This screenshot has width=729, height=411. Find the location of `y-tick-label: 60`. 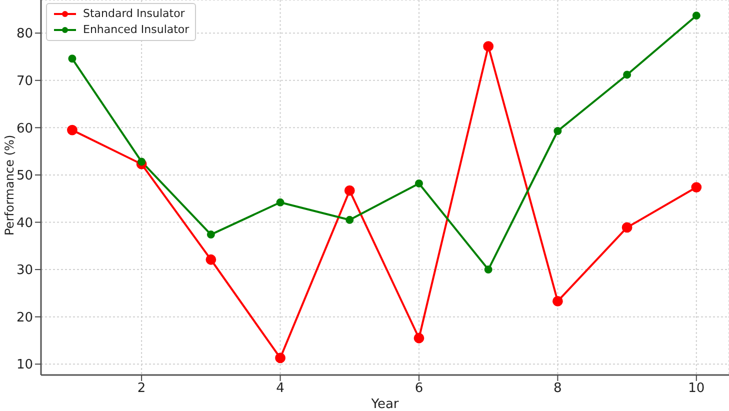

y-tick-label: 60 is located at coordinates (24, 128).